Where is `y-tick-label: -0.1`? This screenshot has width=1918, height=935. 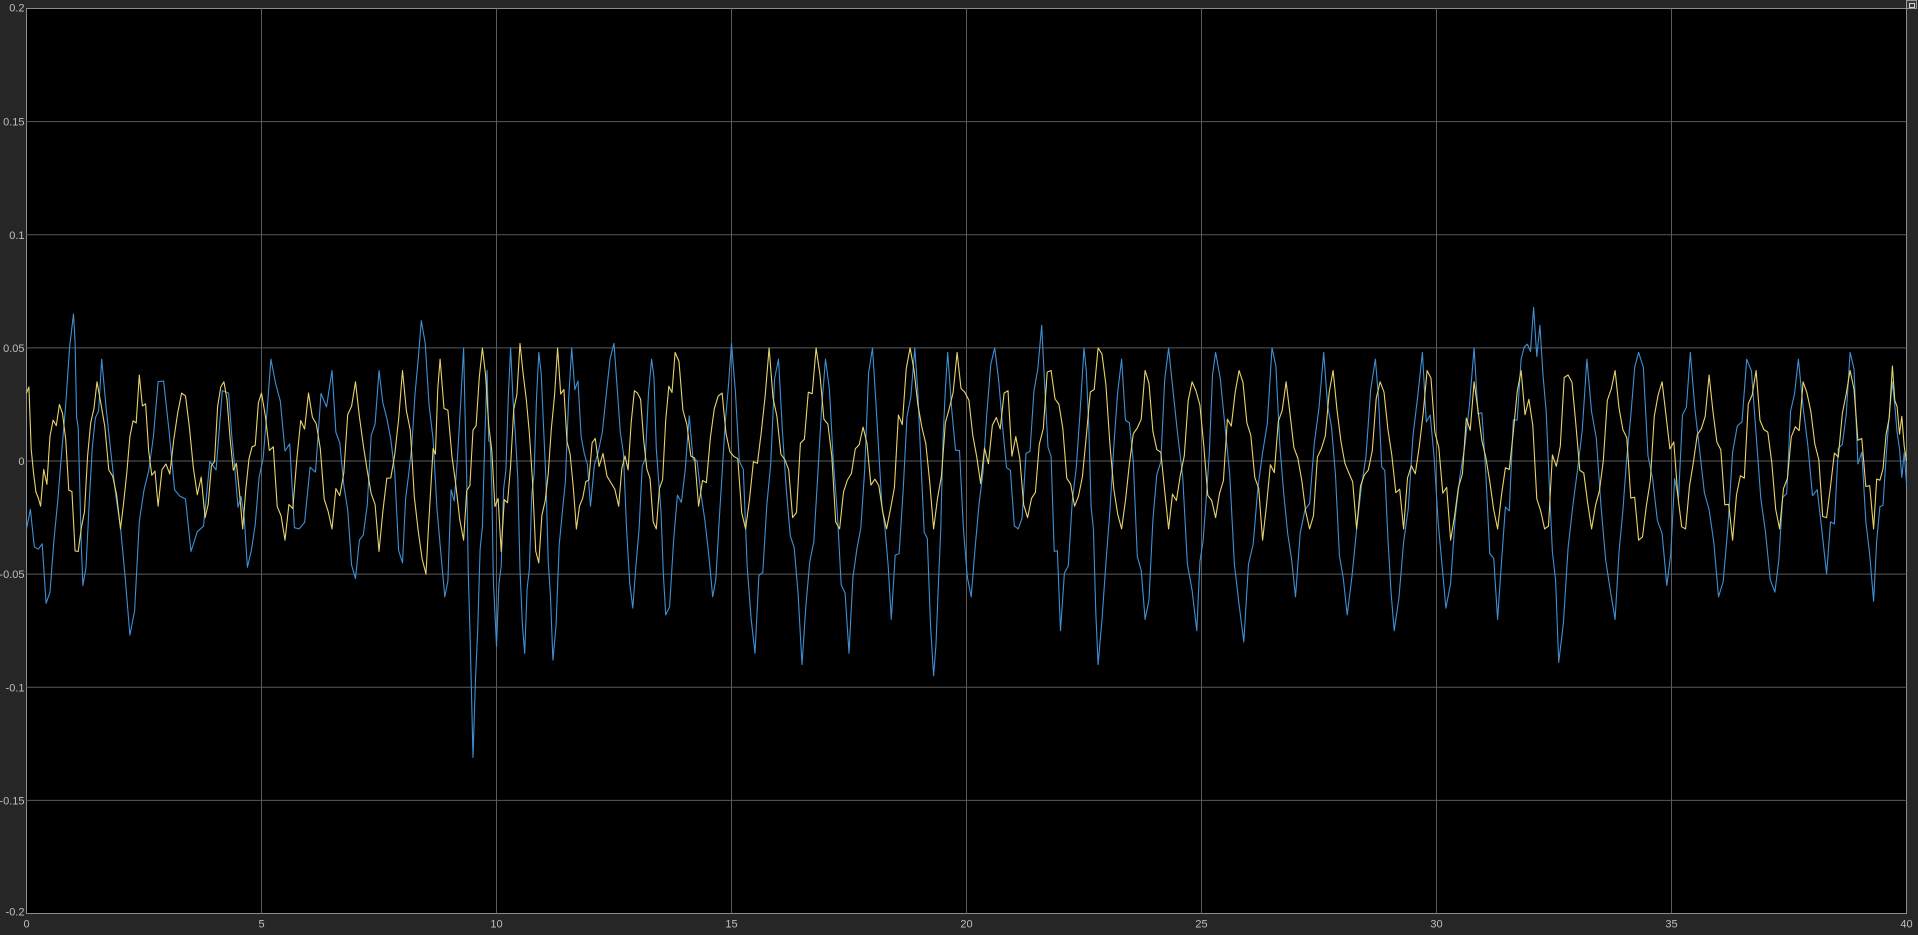
y-tick-label: -0.1 is located at coordinates (15, 688).